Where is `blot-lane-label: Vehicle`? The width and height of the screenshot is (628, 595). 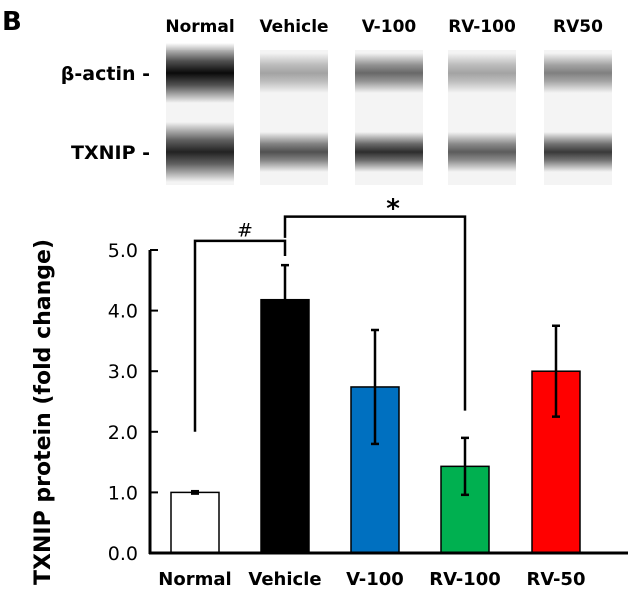
blot-lane-label: Vehicle is located at coordinates (293, 27).